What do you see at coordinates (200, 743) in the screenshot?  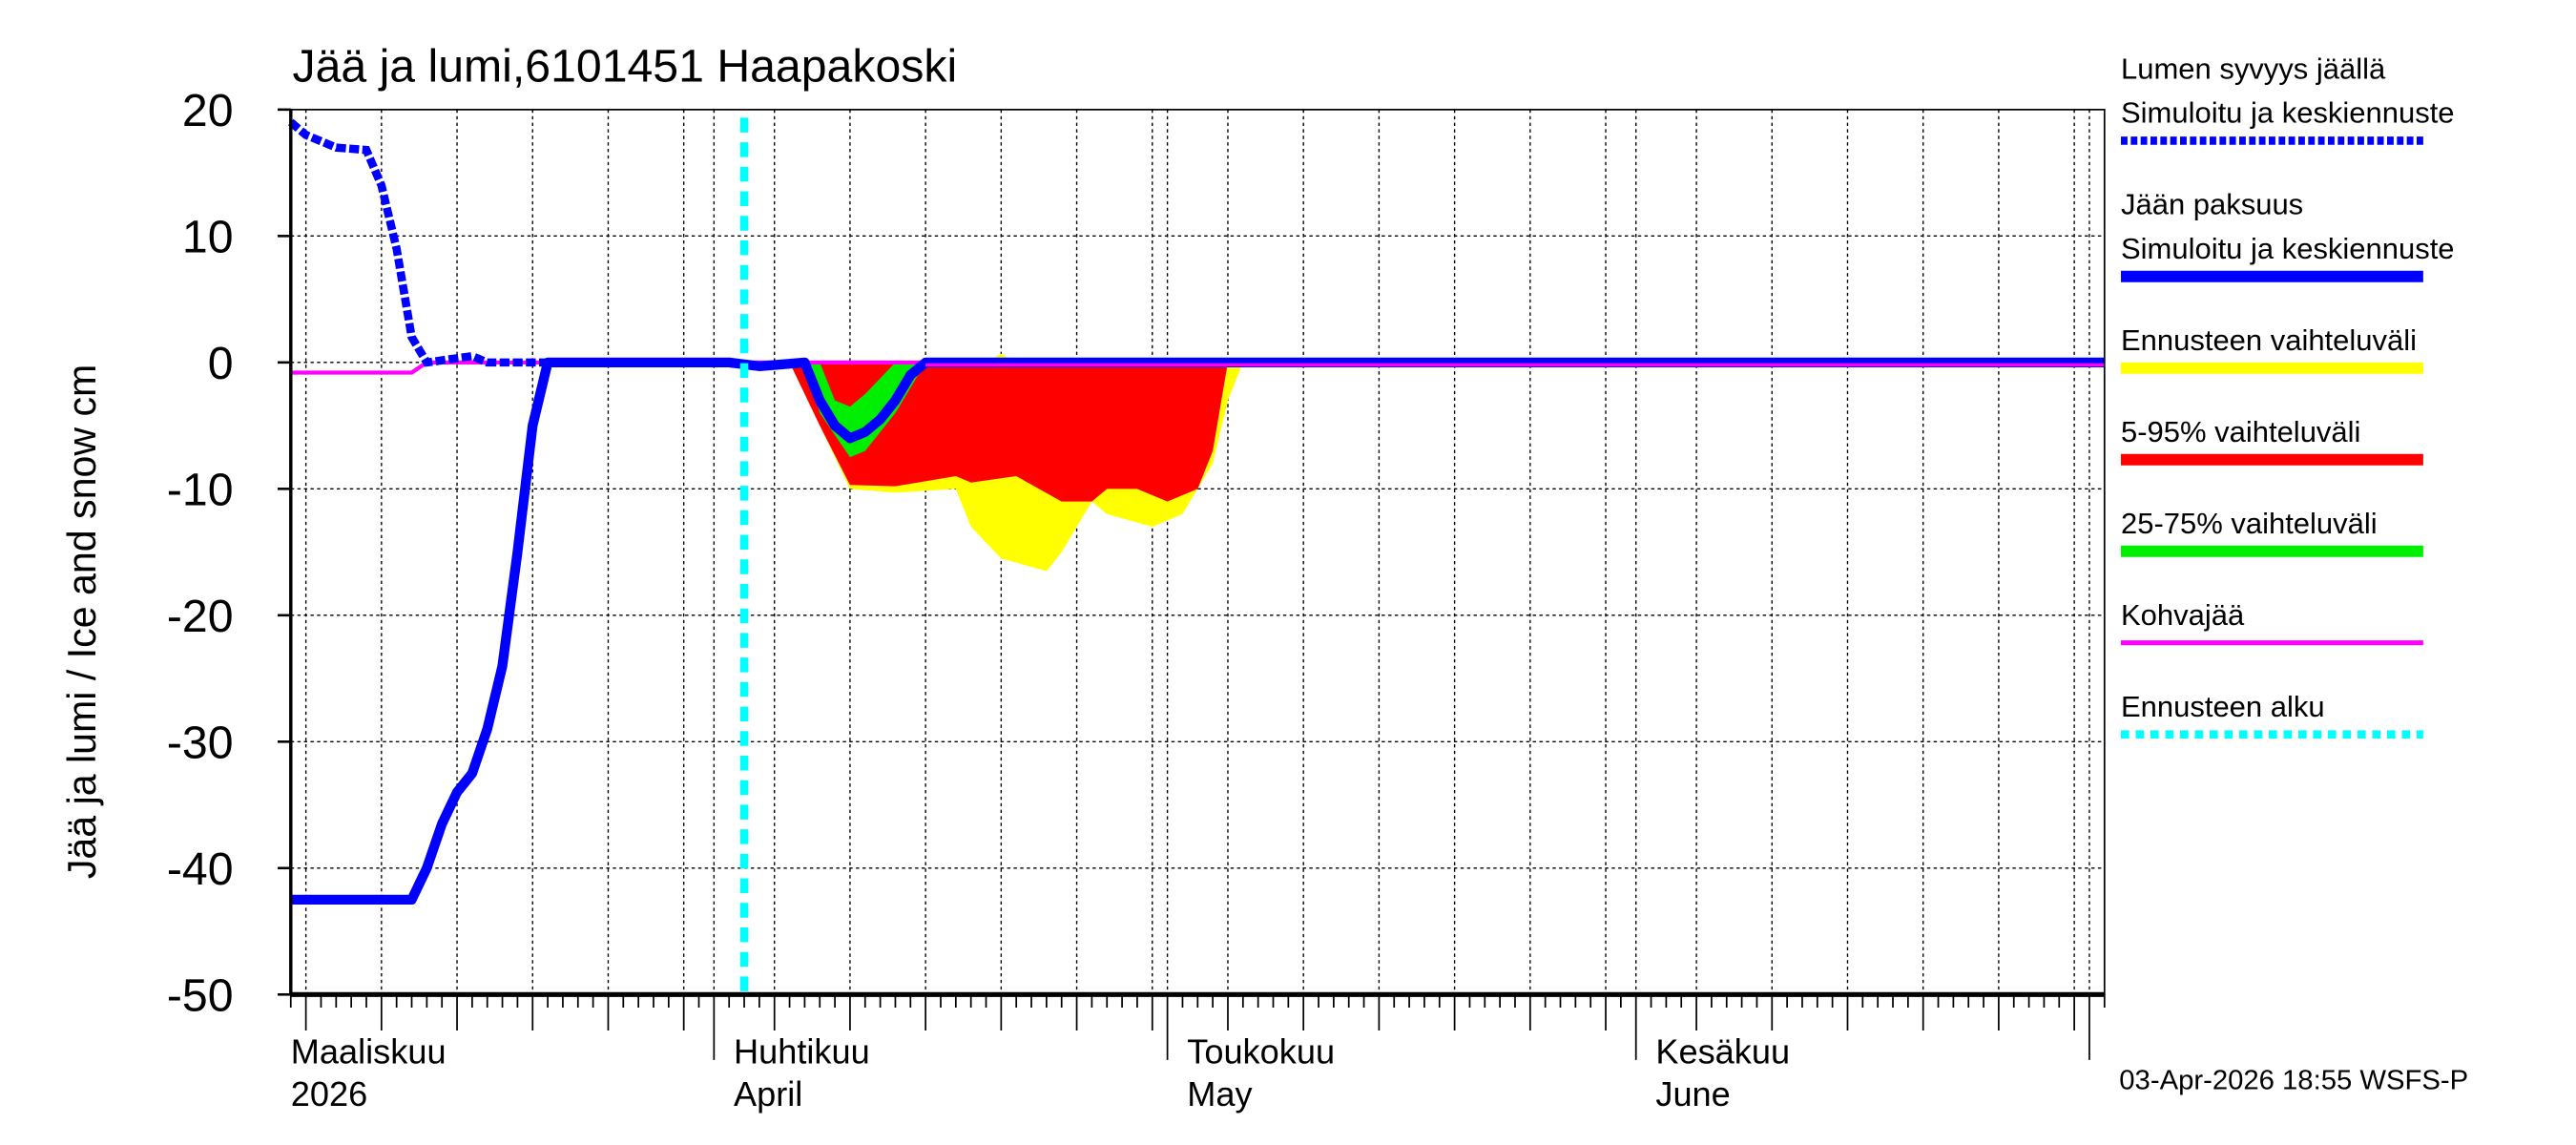 I see `y-tick-label: -30` at bounding box center [200, 743].